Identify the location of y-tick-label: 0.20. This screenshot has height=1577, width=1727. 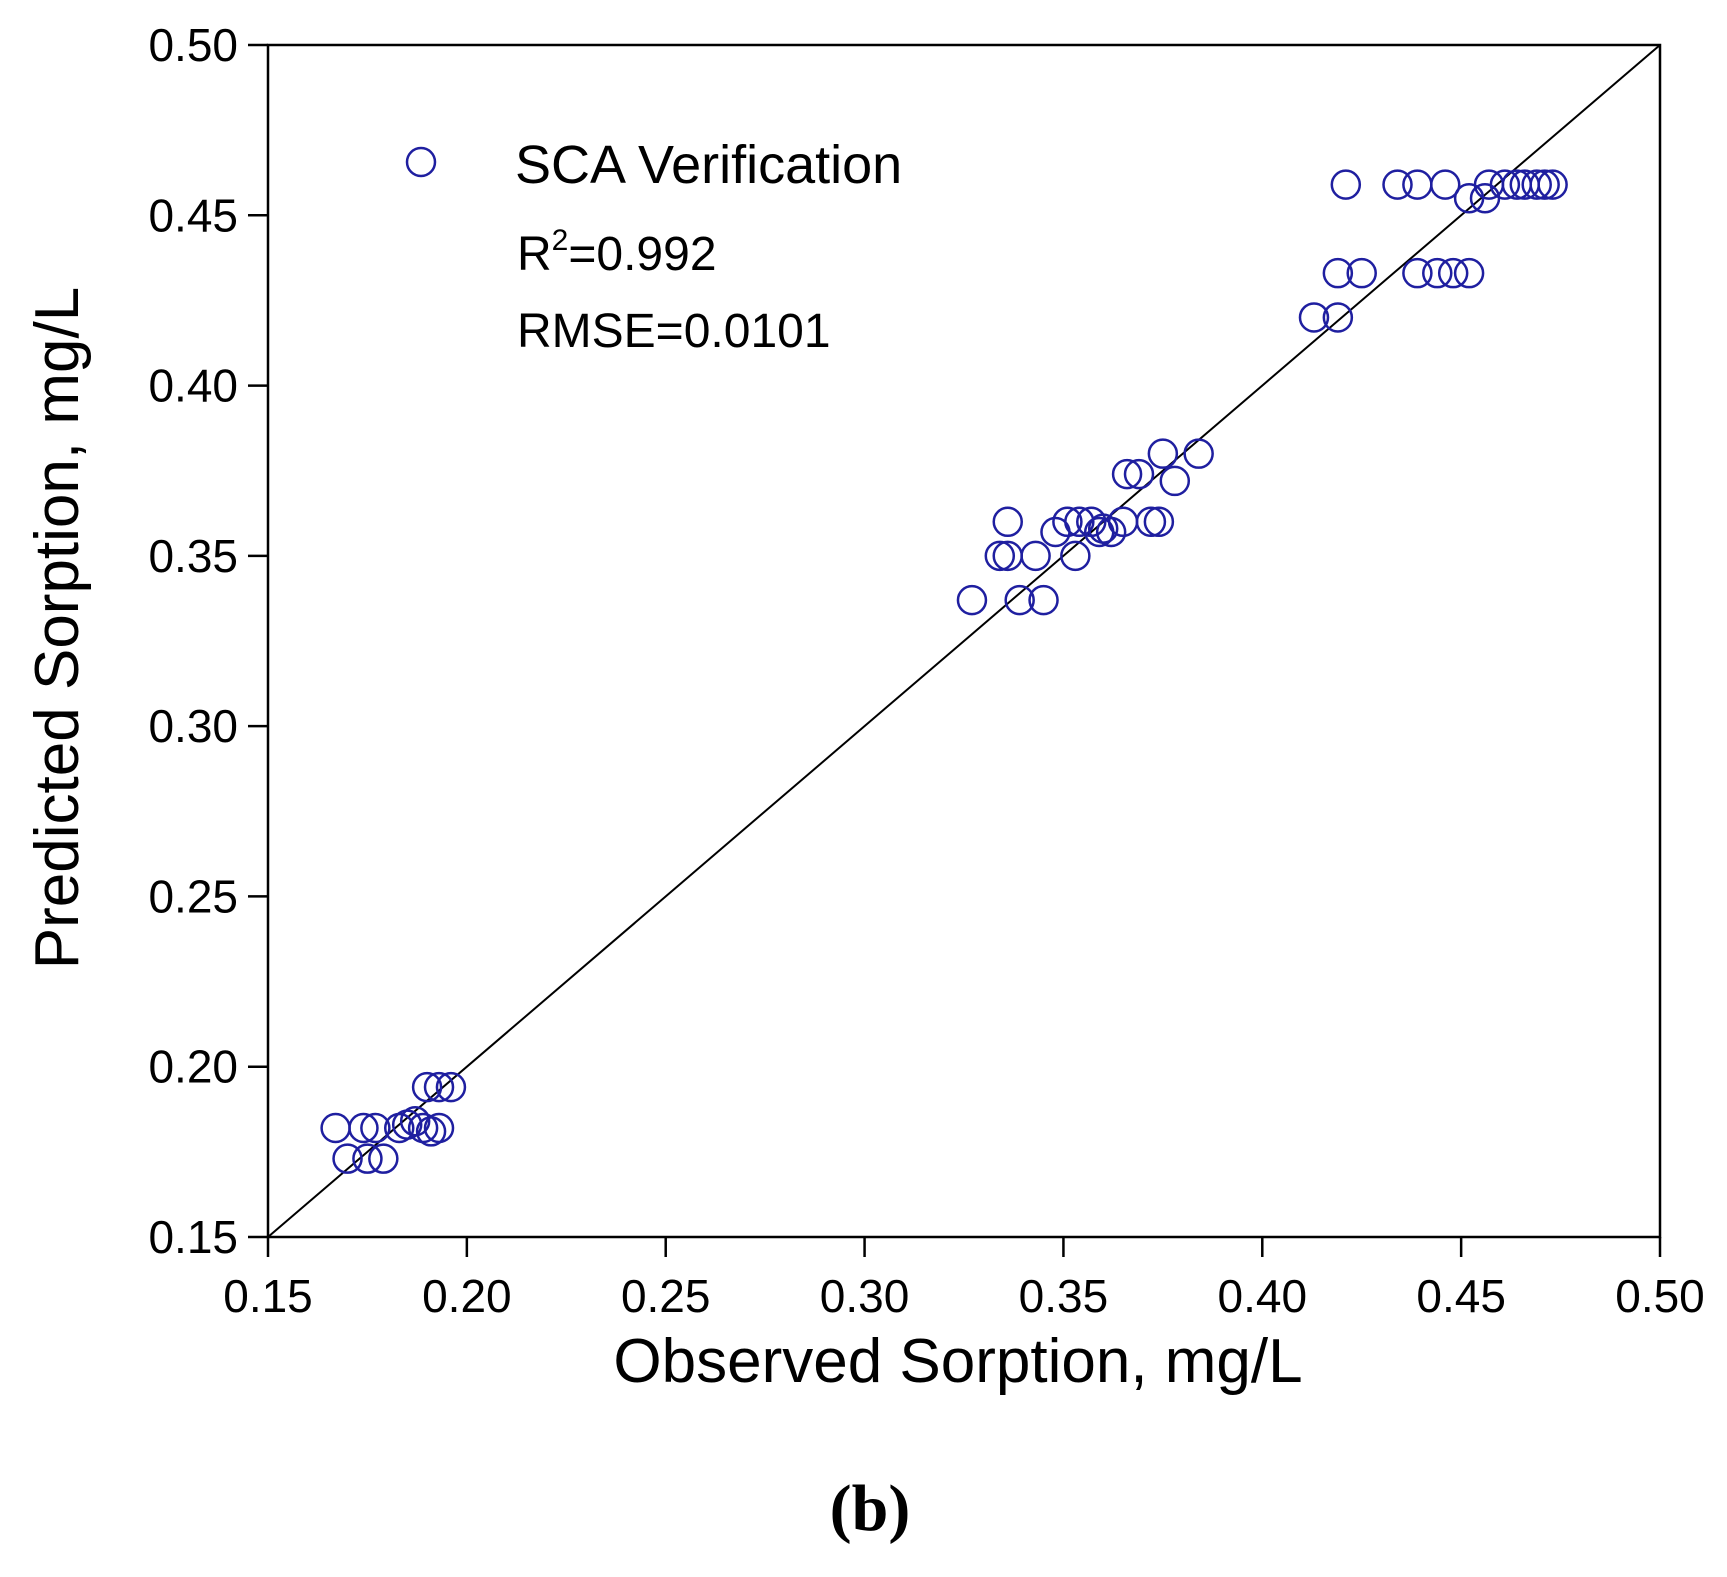
(193, 1067).